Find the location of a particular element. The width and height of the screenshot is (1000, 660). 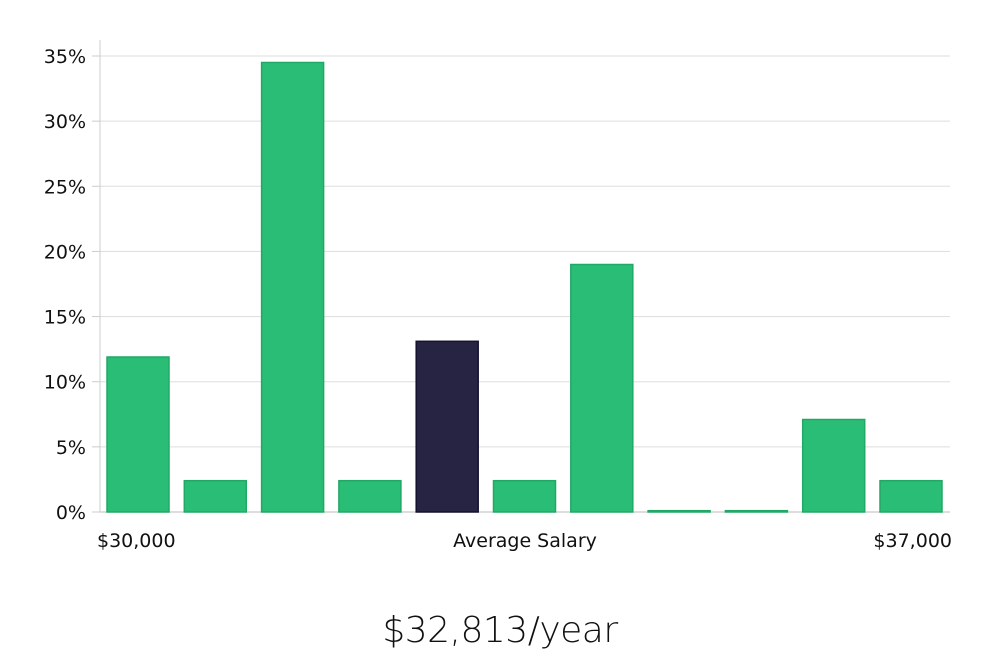

y-tick-label: 0% is located at coordinates (71, 513).